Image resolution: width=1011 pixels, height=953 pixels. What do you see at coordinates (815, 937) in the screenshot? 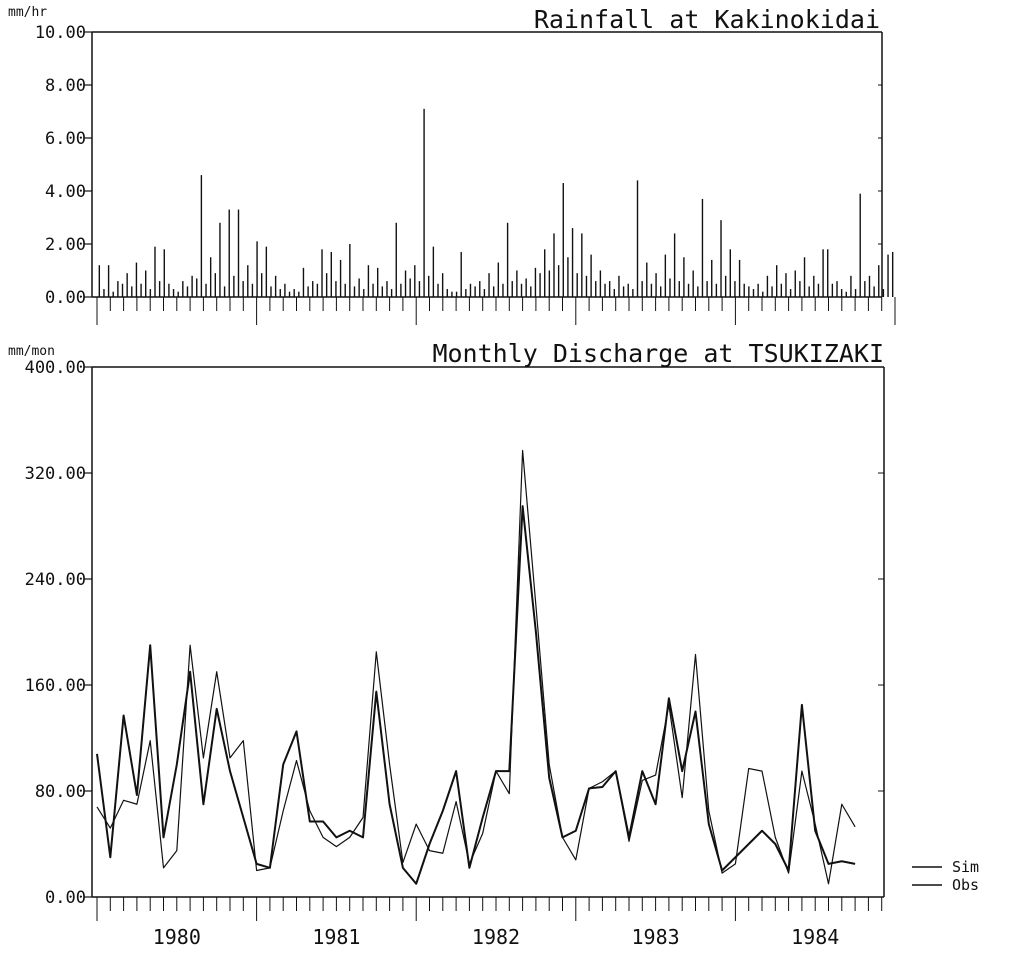
I see `year-label: 1984` at bounding box center [815, 937].